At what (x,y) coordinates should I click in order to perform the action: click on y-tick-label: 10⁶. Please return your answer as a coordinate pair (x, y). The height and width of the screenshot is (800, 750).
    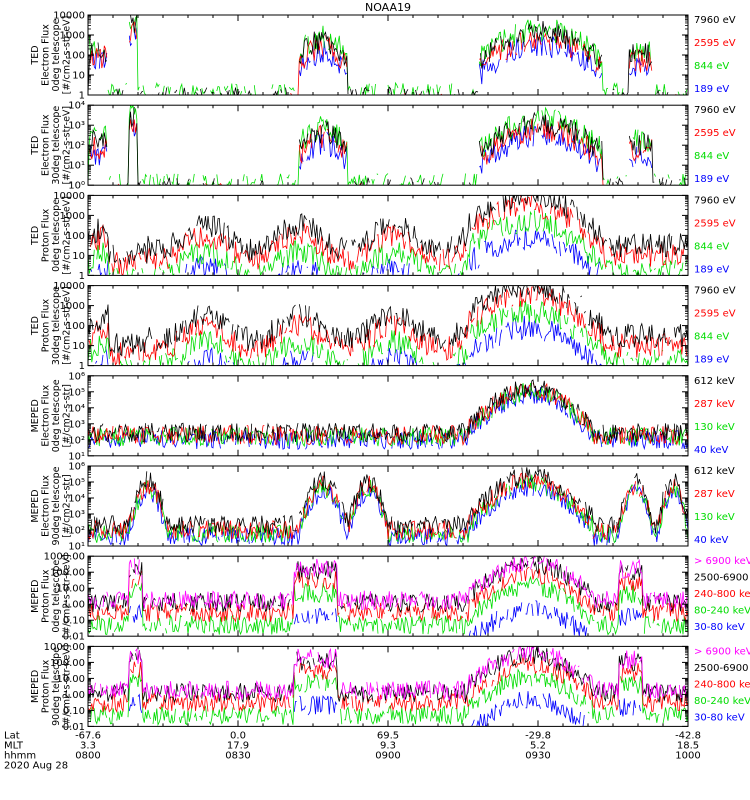
    Looking at the image, I should click on (76, 376).